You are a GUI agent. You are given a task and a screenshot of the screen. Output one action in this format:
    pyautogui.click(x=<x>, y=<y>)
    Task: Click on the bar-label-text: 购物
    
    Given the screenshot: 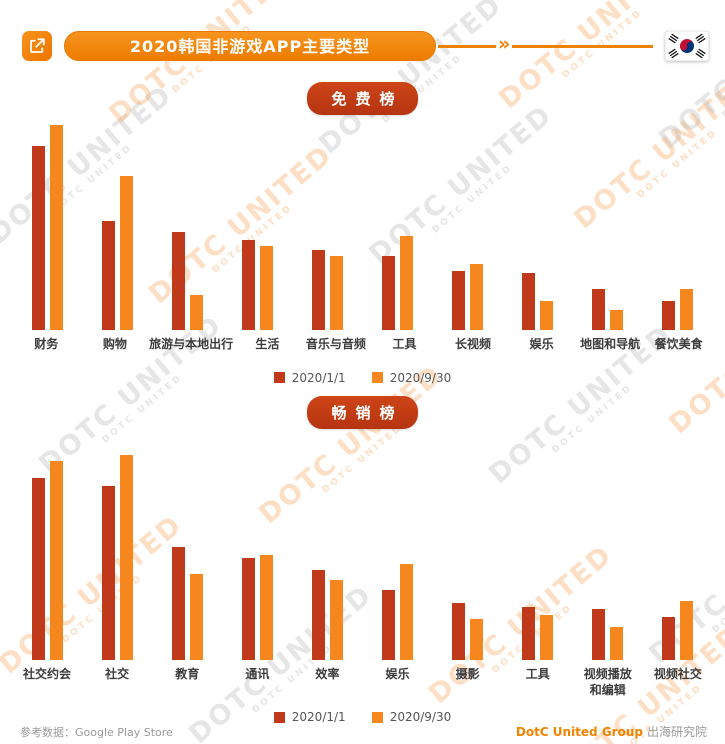 What is the action you would take?
    pyautogui.click(x=114, y=344)
    